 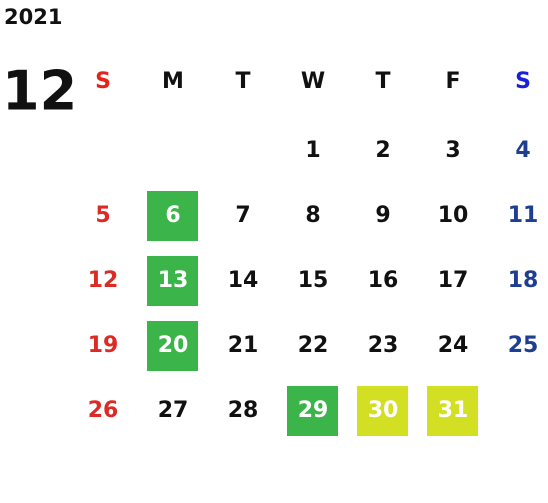 What do you see at coordinates (383, 345) in the screenshot?
I see `day: 23` at bounding box center [383, 345].